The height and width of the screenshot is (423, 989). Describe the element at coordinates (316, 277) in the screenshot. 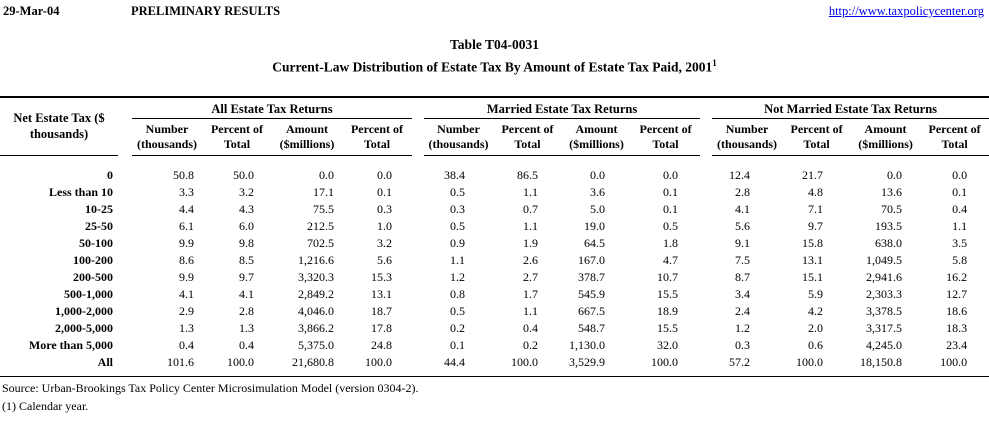

I see `cell: 3,320.3` at that location.